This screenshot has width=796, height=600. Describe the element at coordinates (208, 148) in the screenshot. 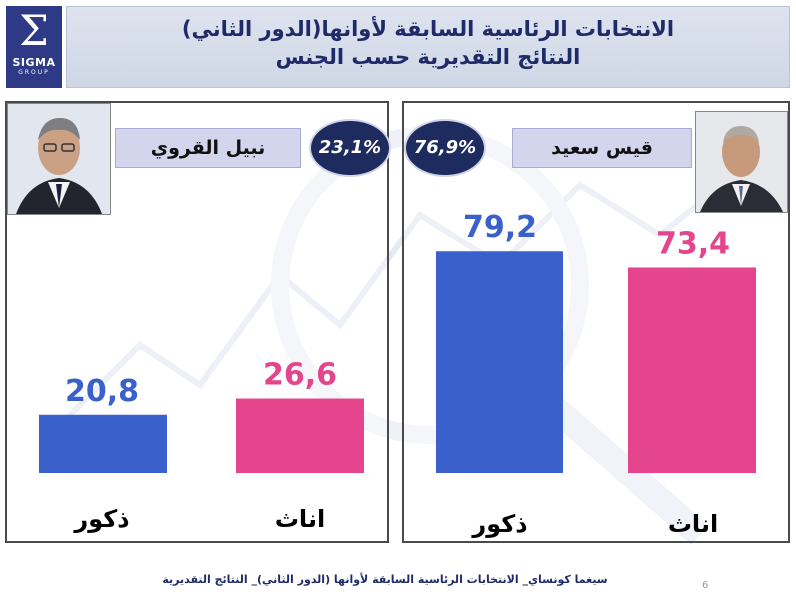

I see `candidate-name-karoui: نبيل القروي` at that location.